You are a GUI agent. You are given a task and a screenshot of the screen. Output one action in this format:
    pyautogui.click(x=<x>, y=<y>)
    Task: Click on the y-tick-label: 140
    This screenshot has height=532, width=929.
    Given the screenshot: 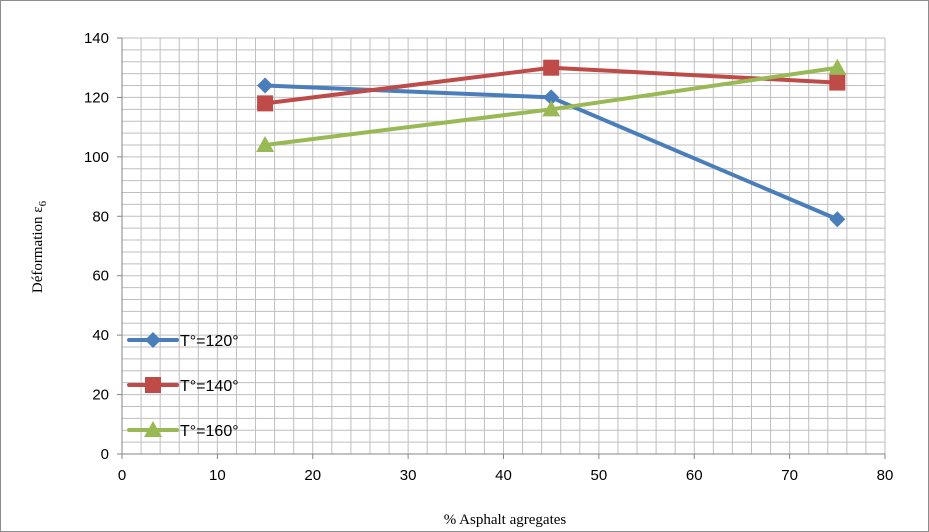 What is the action you would take?
    pyautogui.click(x=96, y=38)
    